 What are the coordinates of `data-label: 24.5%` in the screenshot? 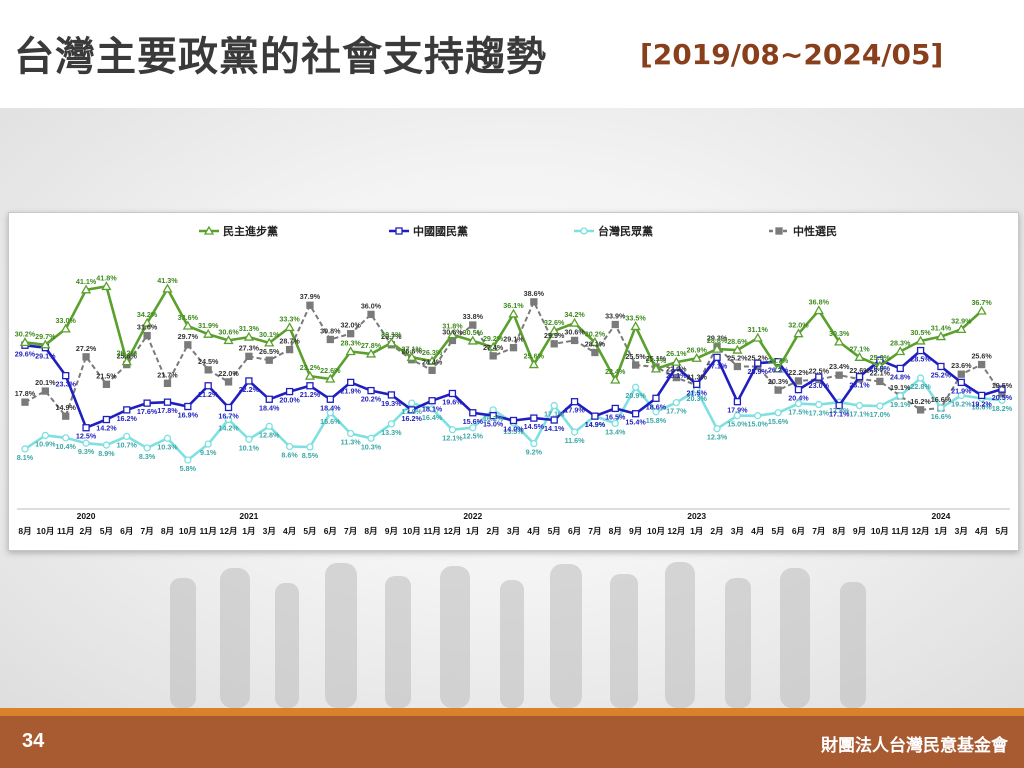 It's located at (208, 361).